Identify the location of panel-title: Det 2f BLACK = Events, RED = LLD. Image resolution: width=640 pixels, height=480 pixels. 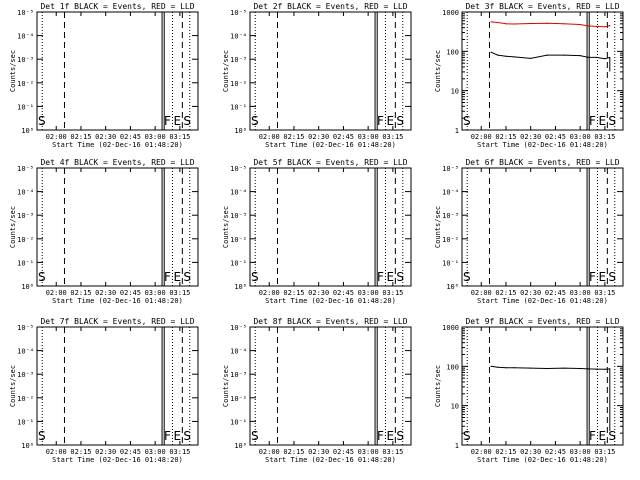
(330, 6).